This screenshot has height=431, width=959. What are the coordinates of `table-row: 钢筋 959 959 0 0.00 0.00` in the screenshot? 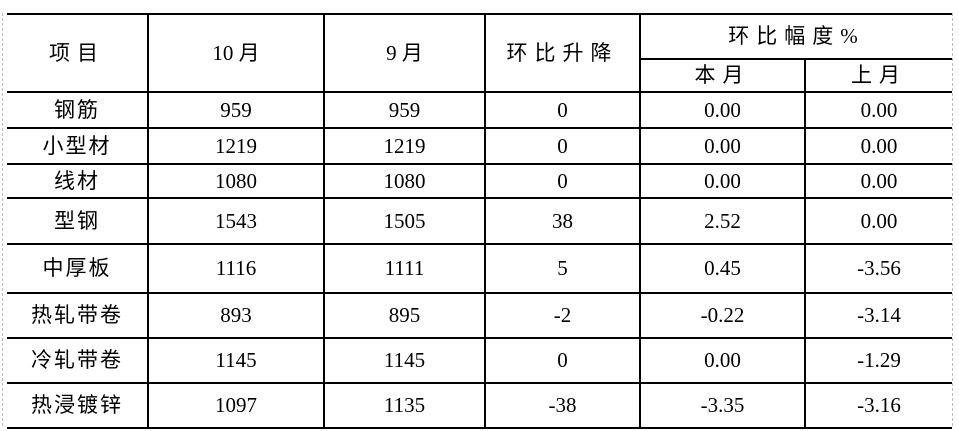 It's located at (479, 110).